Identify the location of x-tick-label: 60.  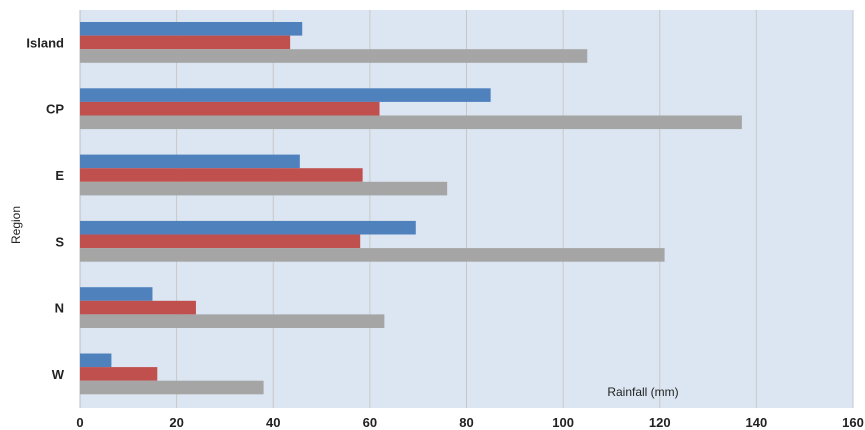
(370, 422).